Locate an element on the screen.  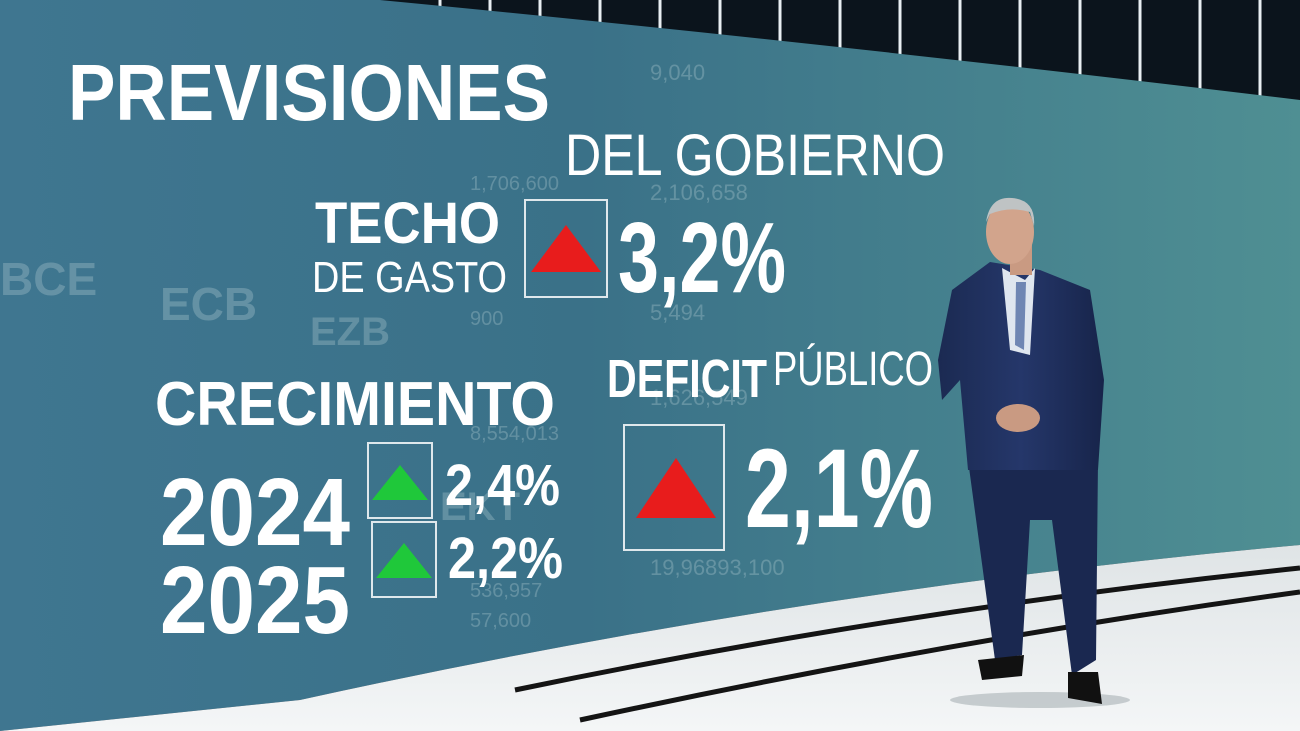
growth-value: 2,4% is located at coordinates (502, 485).